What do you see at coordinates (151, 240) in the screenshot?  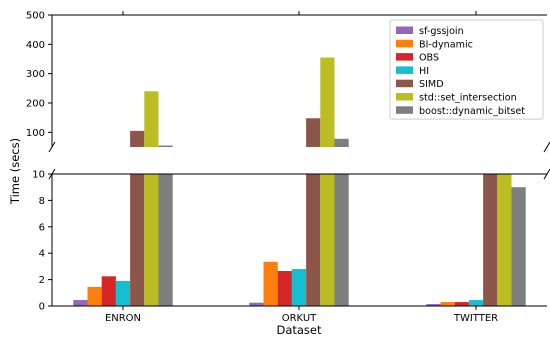 I see `bar-enron-5-lower` at bounding box center [151, 240].